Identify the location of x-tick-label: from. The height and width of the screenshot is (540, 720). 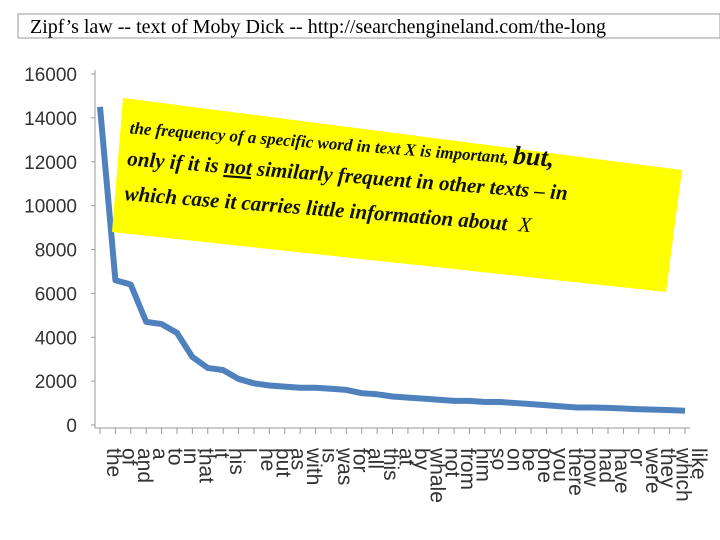
(467, 469).